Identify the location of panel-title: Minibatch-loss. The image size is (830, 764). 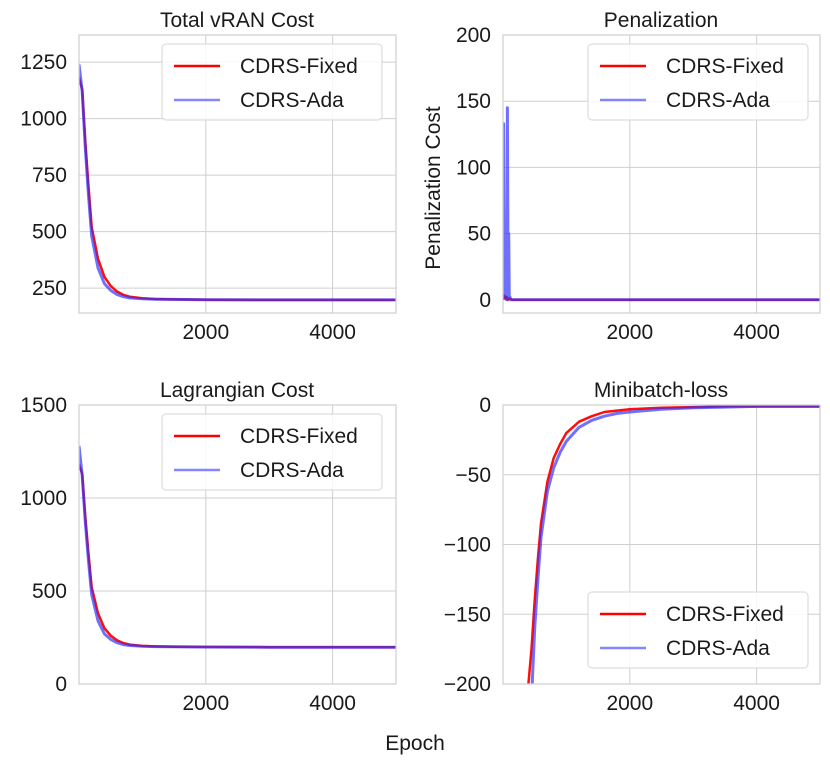
(661, 390).